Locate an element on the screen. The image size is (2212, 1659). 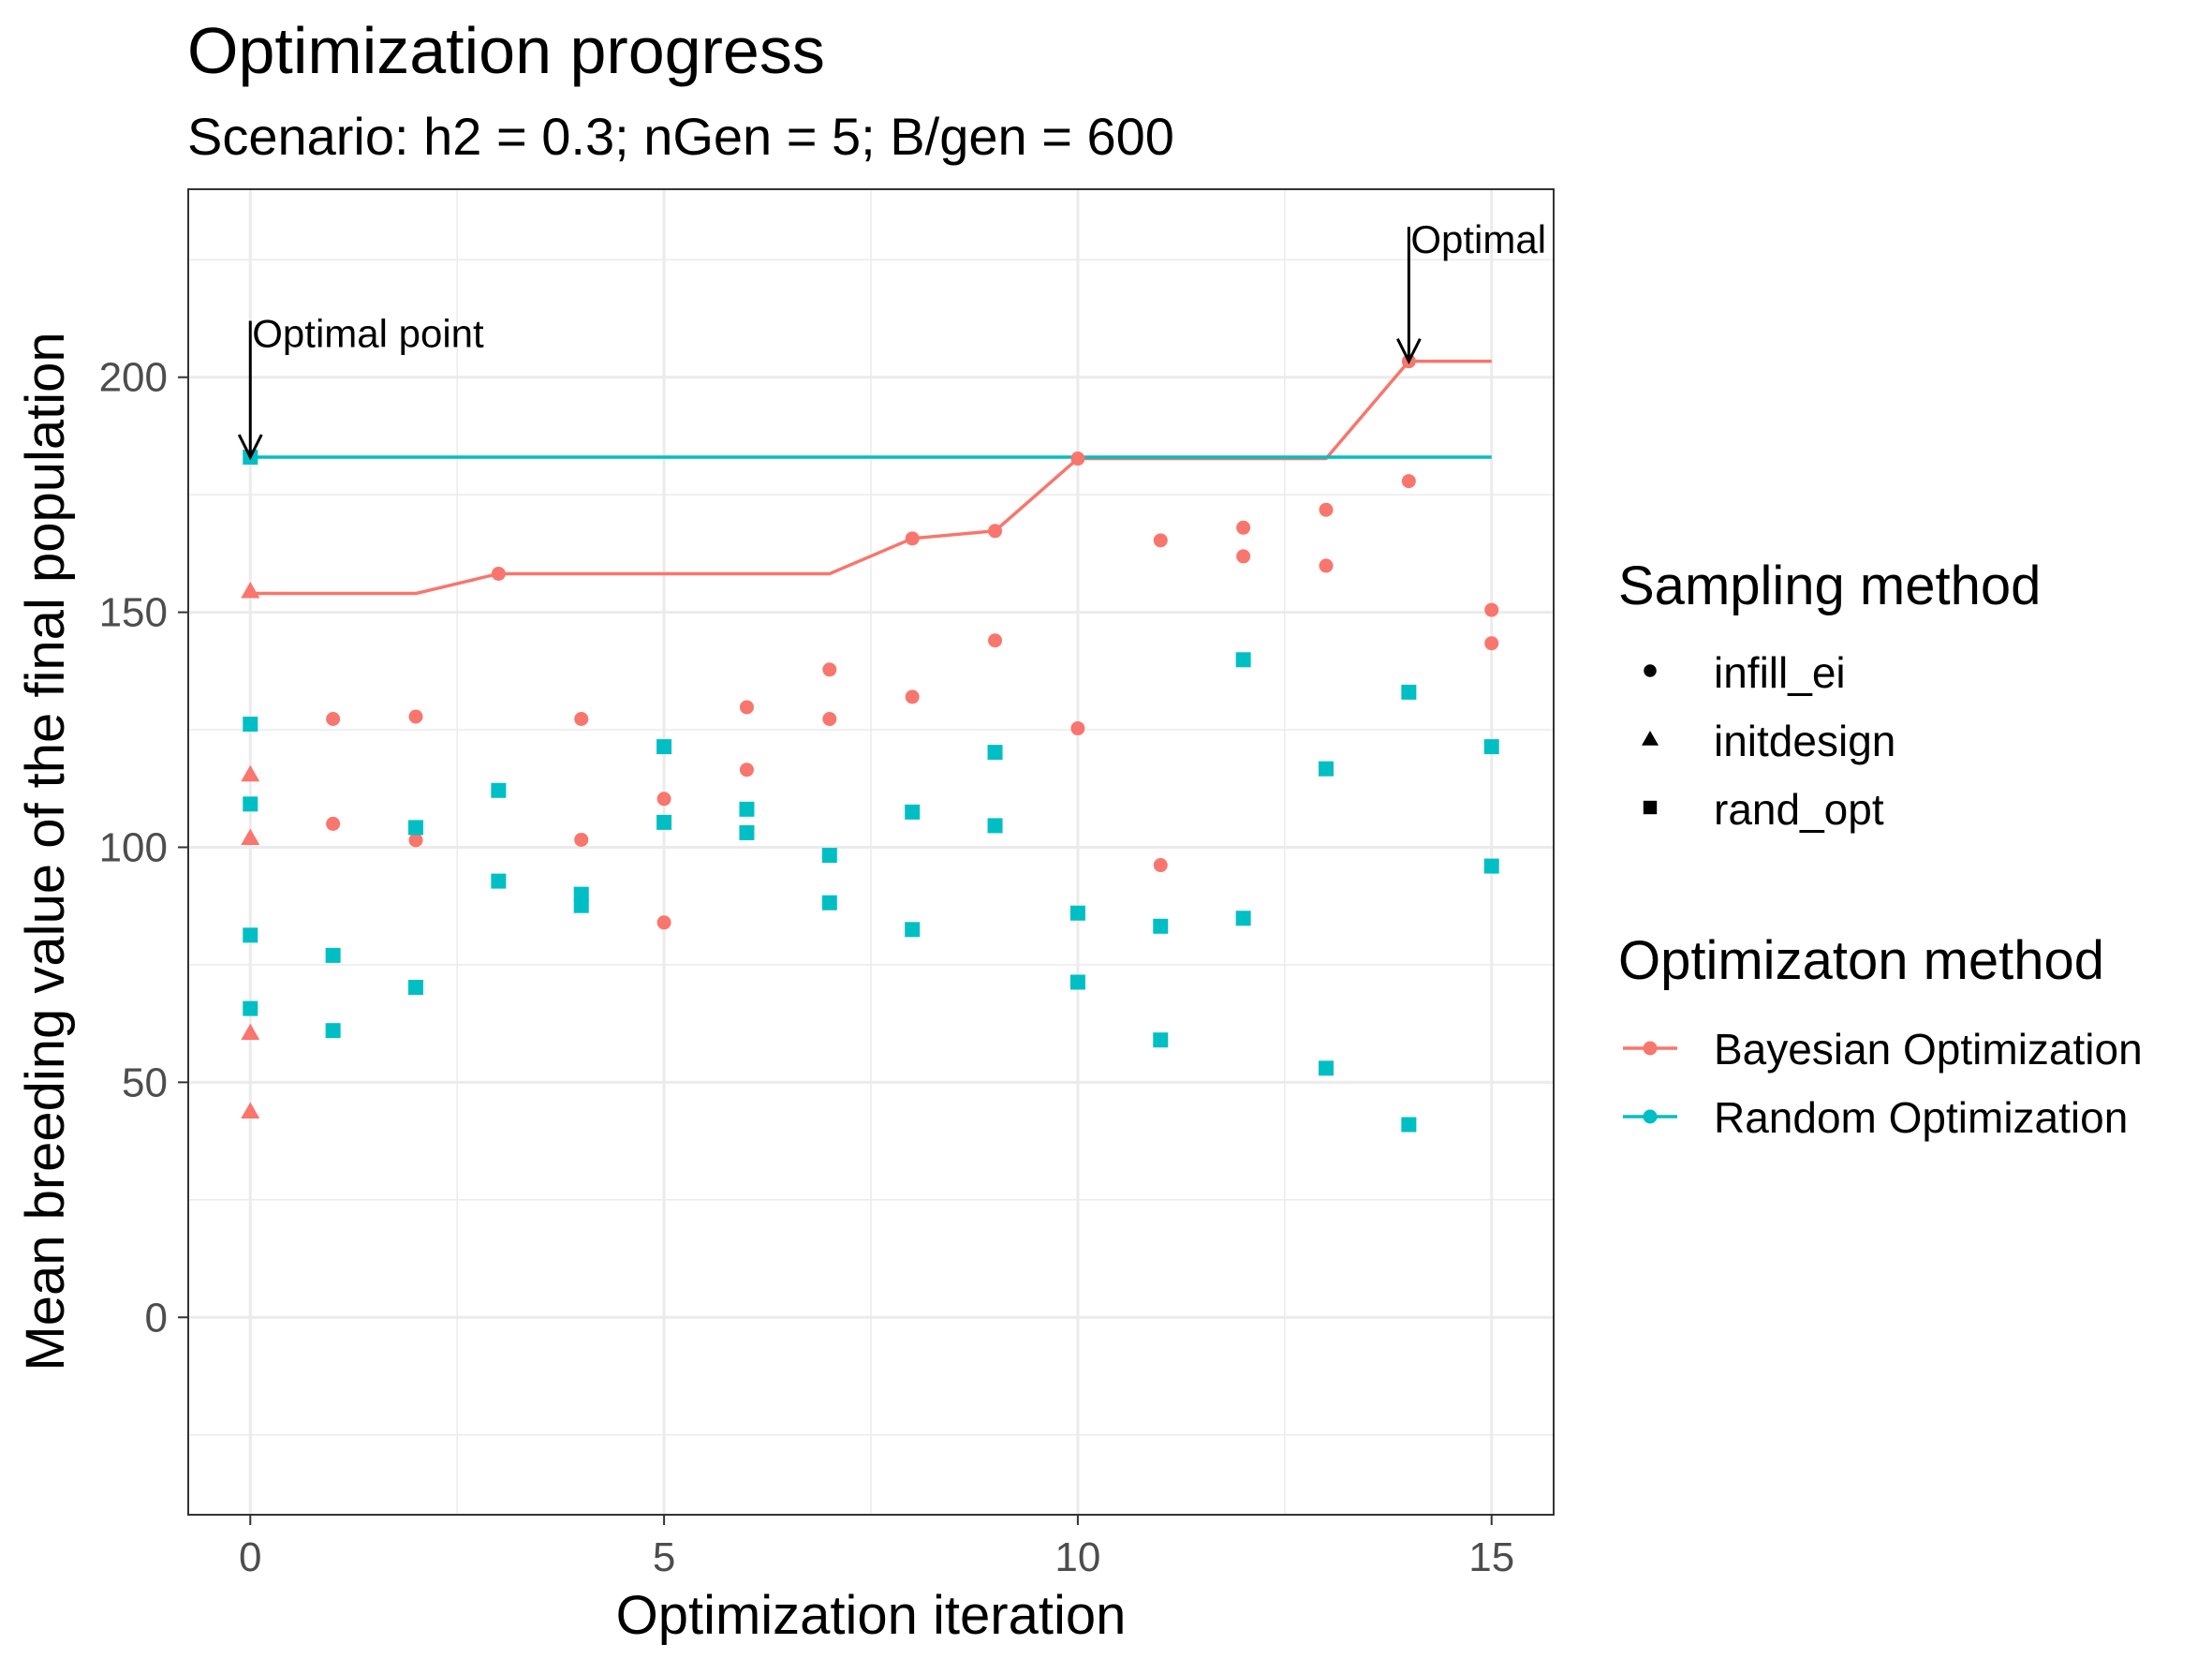
annotation-label-0: Optimal point is located at coordinates (368, 333).